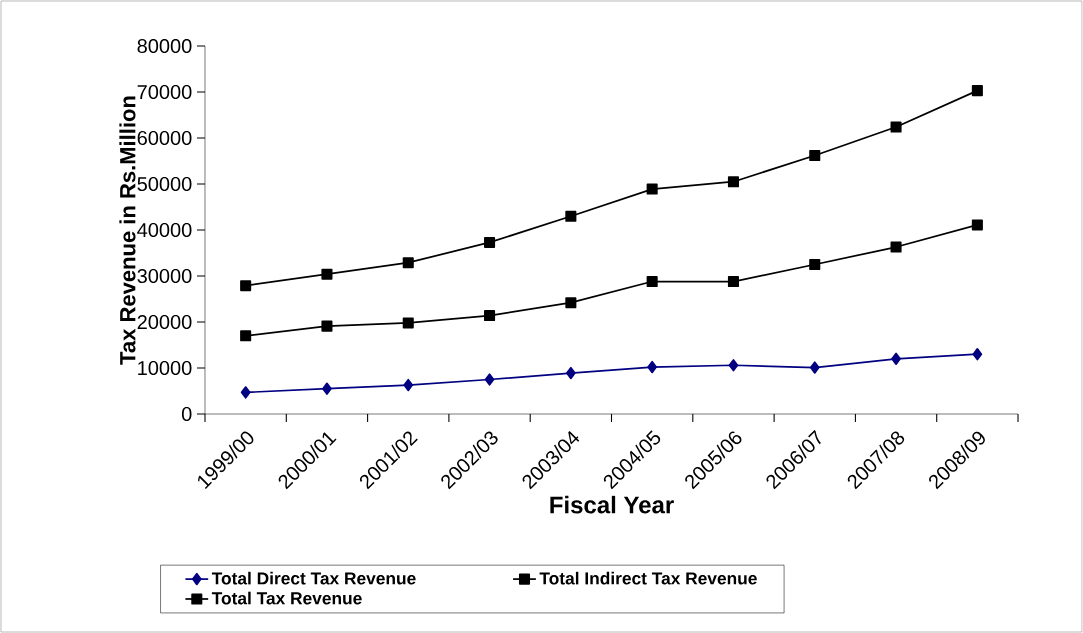  I want to click on y-tick-label: 70000, so click(164, 92).